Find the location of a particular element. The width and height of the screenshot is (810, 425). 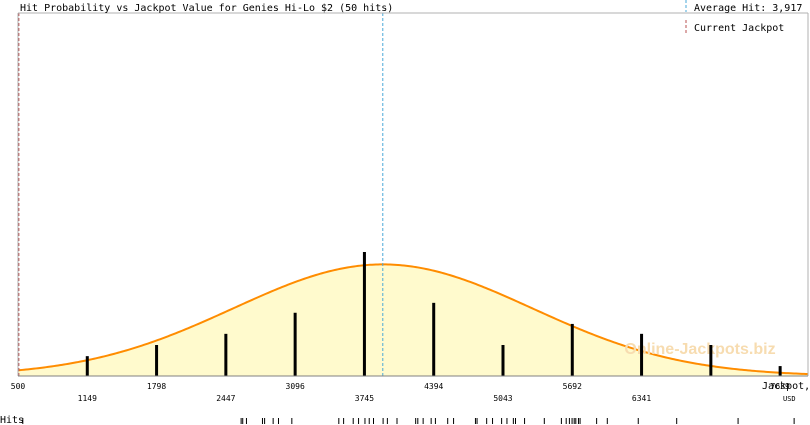

x-tick-label: 500 is located at coordinates (18, 386).